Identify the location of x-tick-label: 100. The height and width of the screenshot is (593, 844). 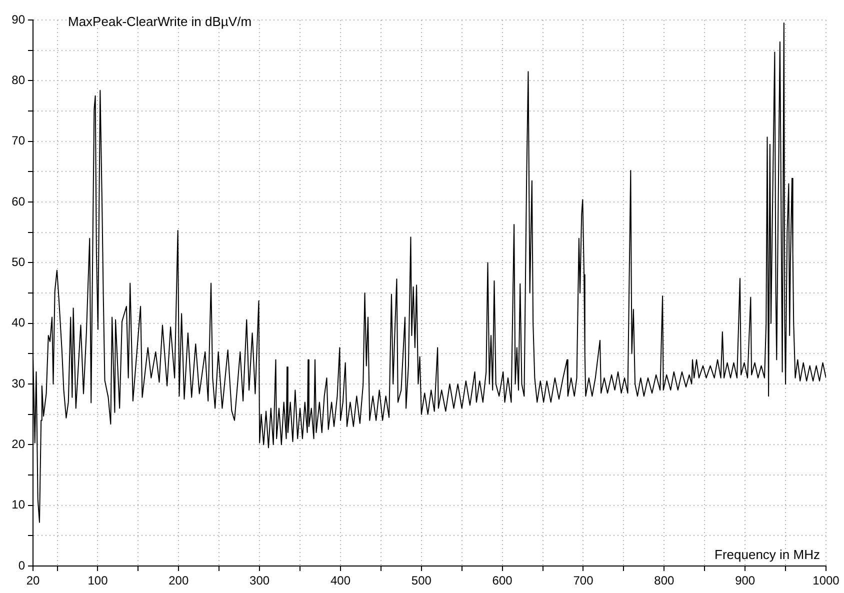
(98, 581).